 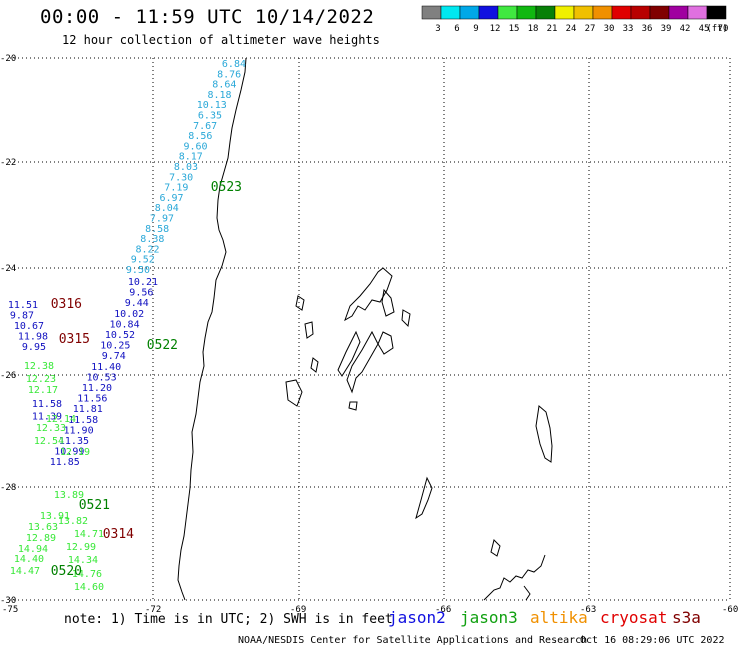 What do you see at coordinates (588, 610) in the screenshot?
I see `x-tick-label: -63` at bounding box center [588, 610].